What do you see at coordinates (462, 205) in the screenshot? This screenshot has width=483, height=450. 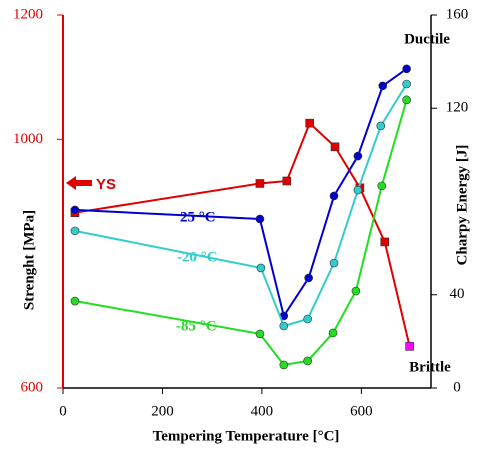 I see `y2-axis-label: Charpy Energy [J]` at bounding box center [462, 205].